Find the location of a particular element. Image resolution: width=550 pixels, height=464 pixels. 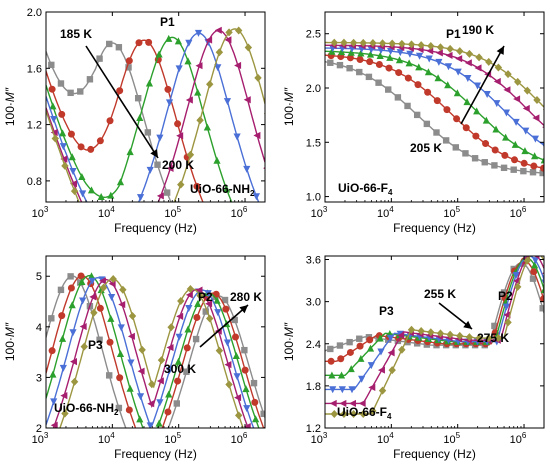

panel-a-series-1-point is located at coordinates (225, 273).